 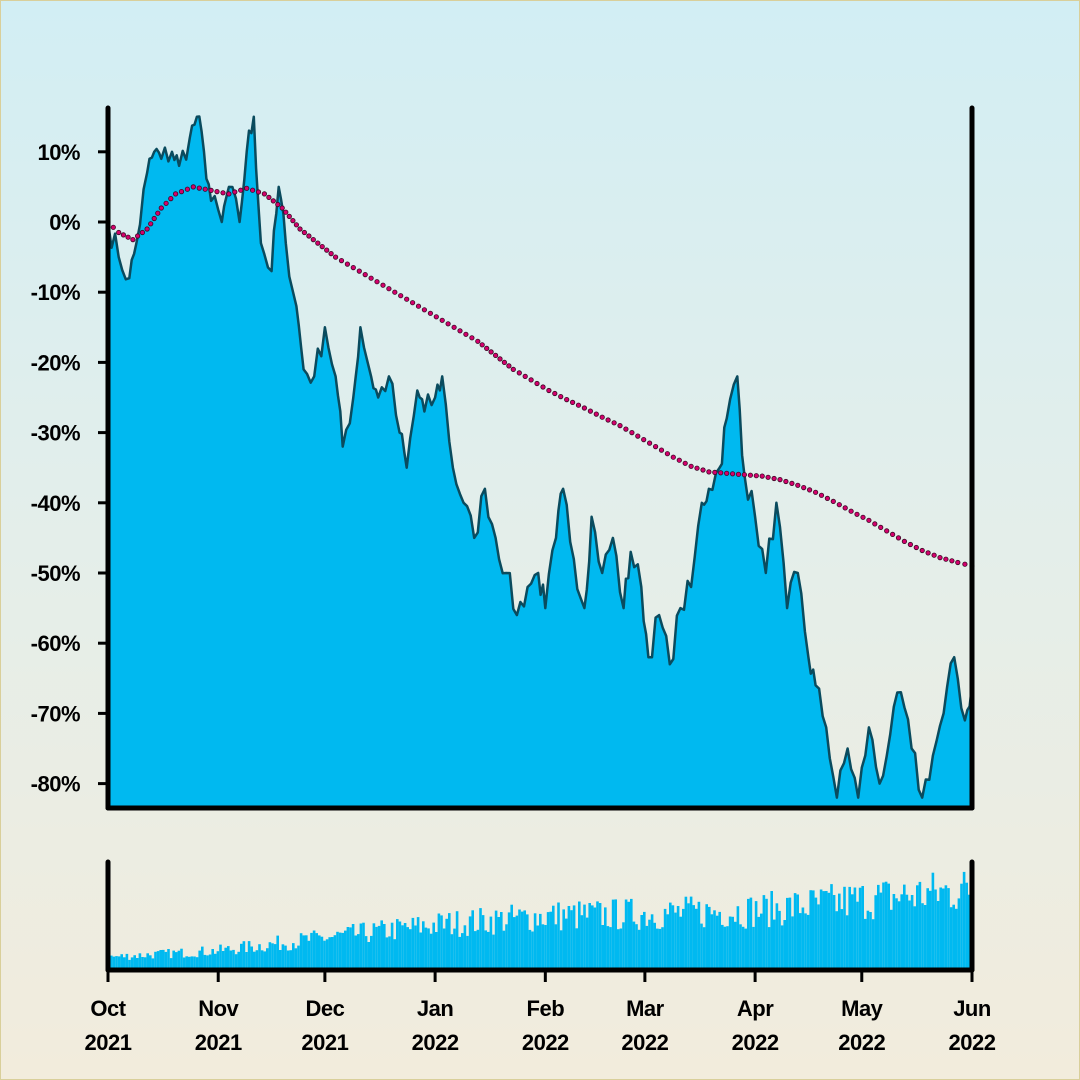 What do you see at coordinates (55, 784) in the screenshot?
I see `y-tick-label: -80%` at bounding box center [55, 784].